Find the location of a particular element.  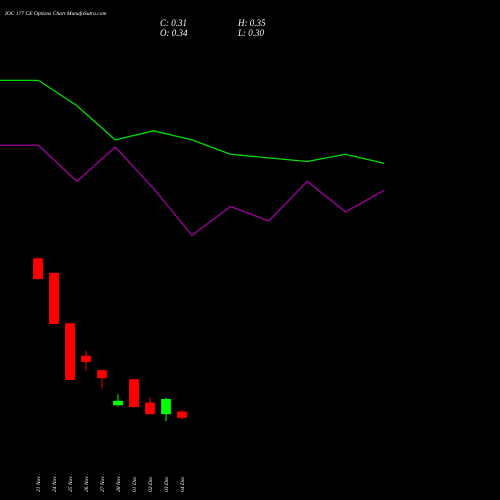

x-tick-label: 02 Dec is located at coordinates (151, 484).